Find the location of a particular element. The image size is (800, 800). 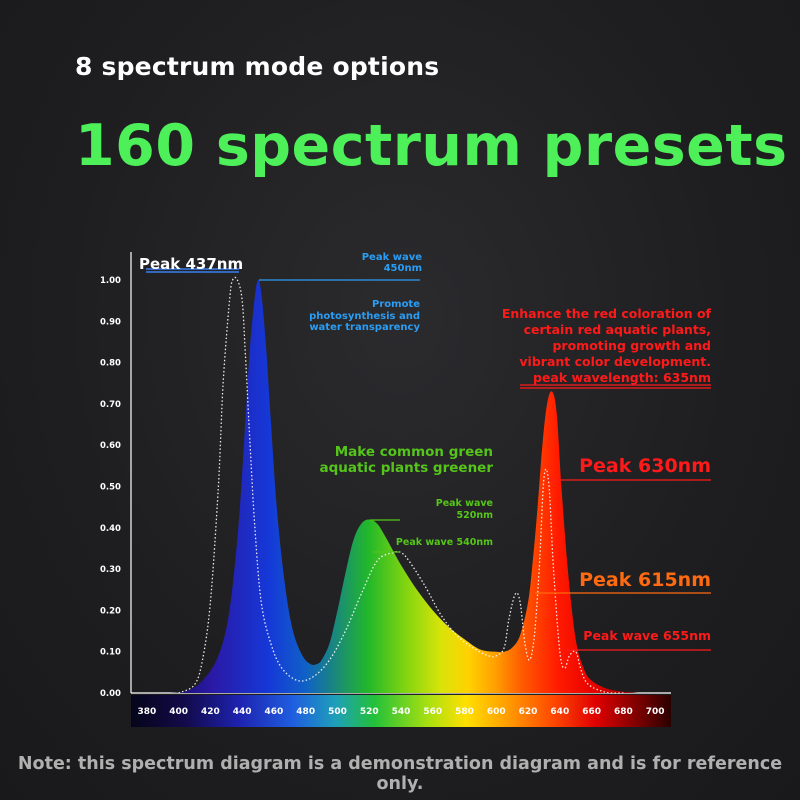

peak-wave-540-label: Peak wave 540nm is located at coordinates (444, 542).